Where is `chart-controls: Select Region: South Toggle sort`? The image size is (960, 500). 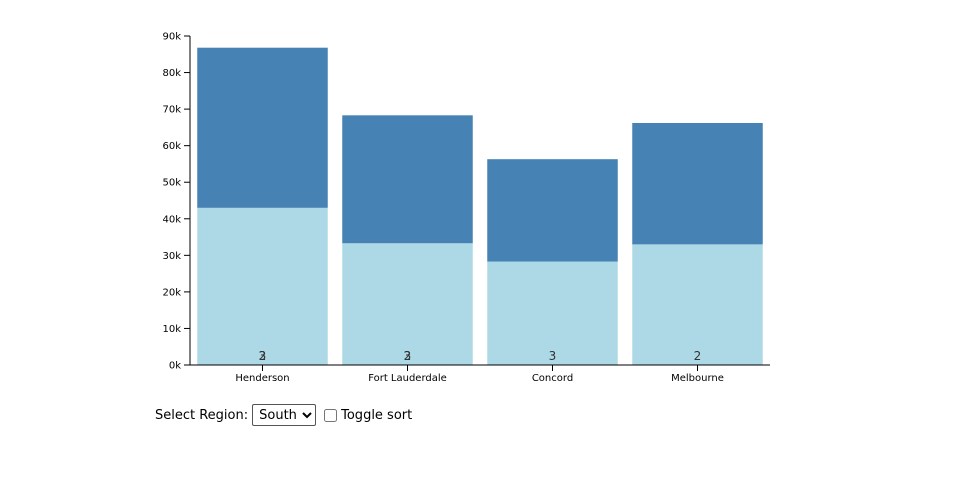
chart-controls: Select Region: South Toggle sort is located at coordinates (283, 415).